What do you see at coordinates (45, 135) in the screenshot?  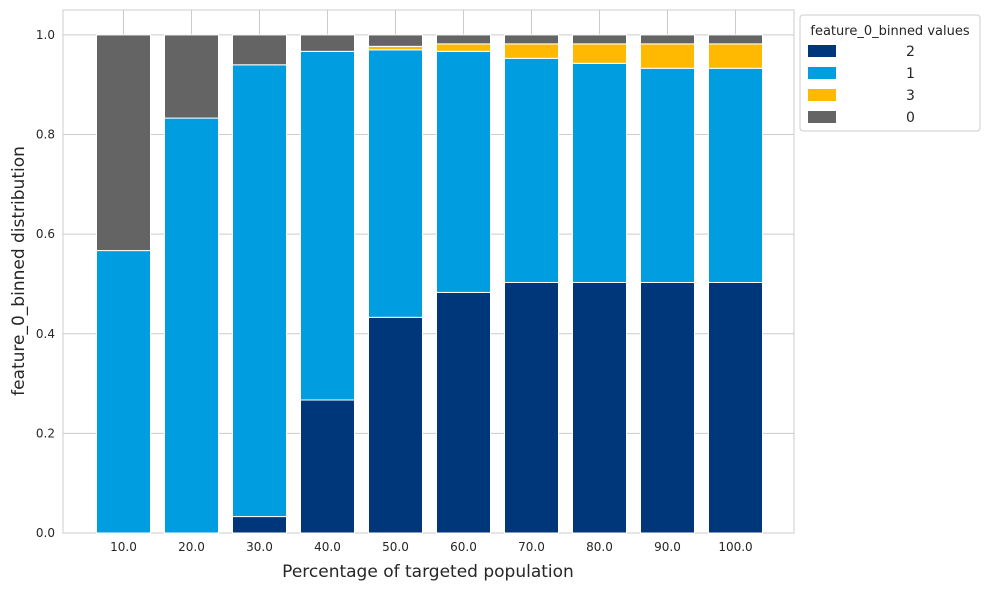 I see `y-tick-label: 0.8` at bounding box center [45, 135].